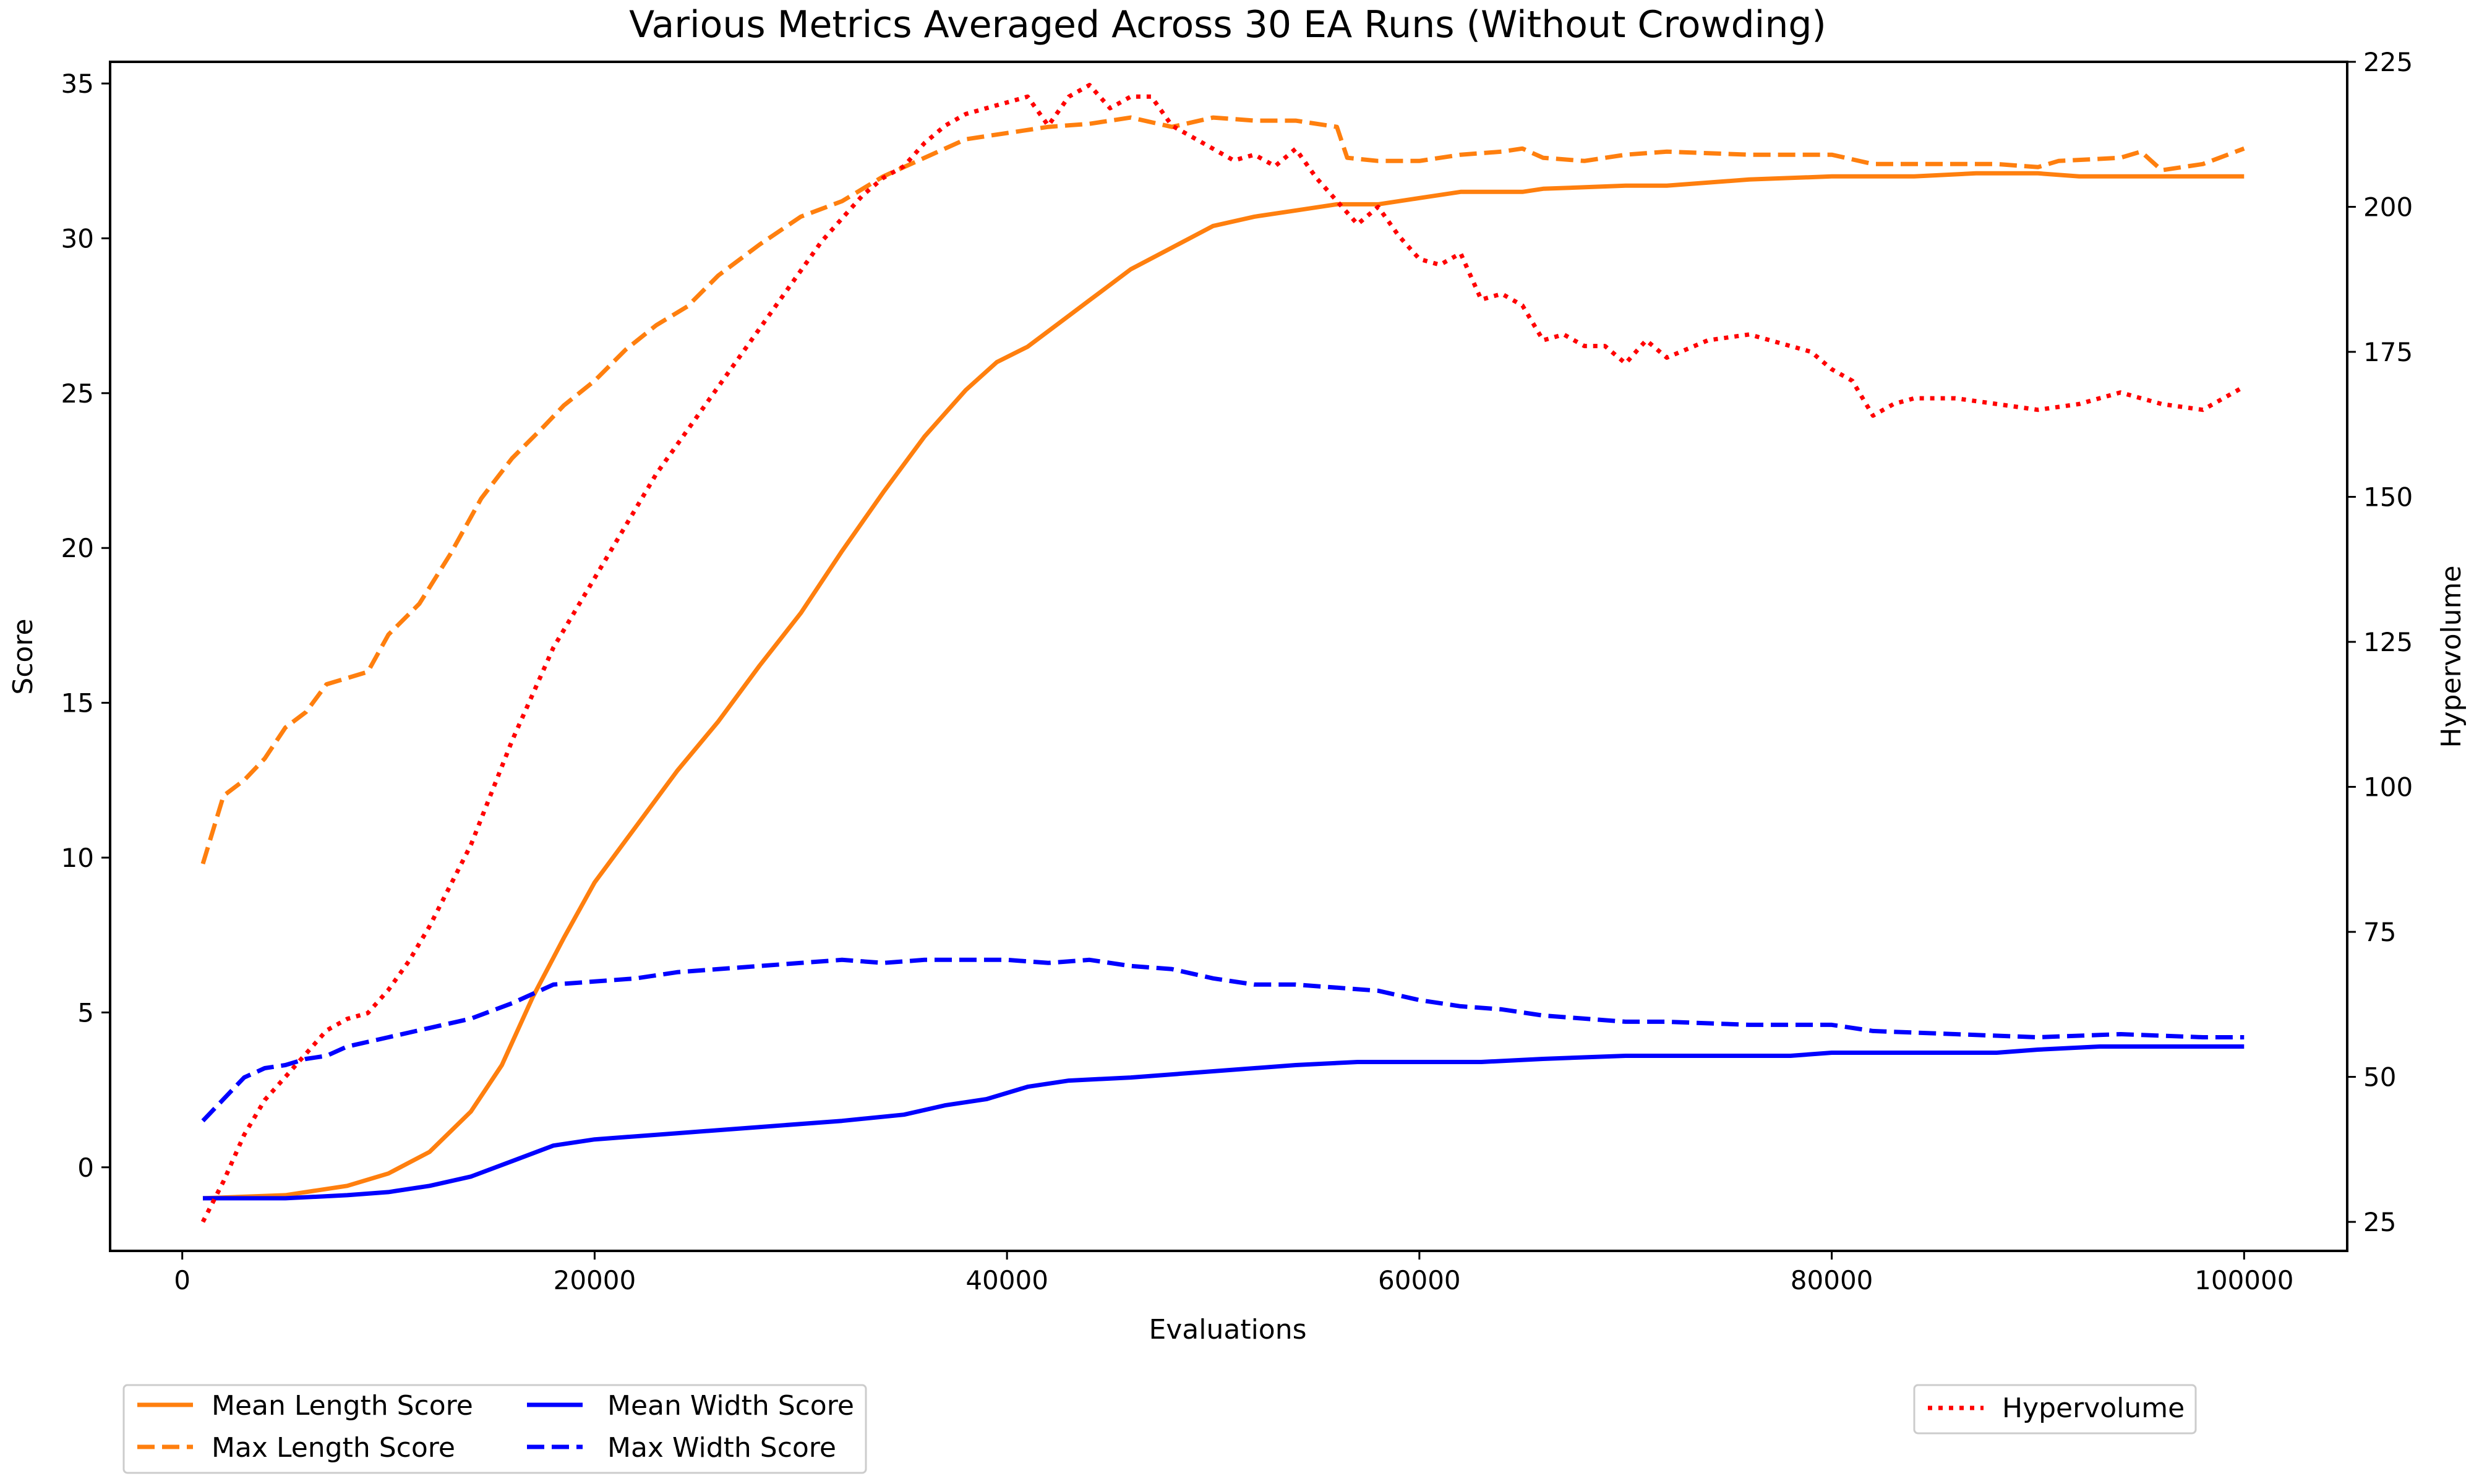  What do you see at coordinates (77, 703) in the screenshot?
I see `y-tick-label: 15` at bounding box center [77, 703].